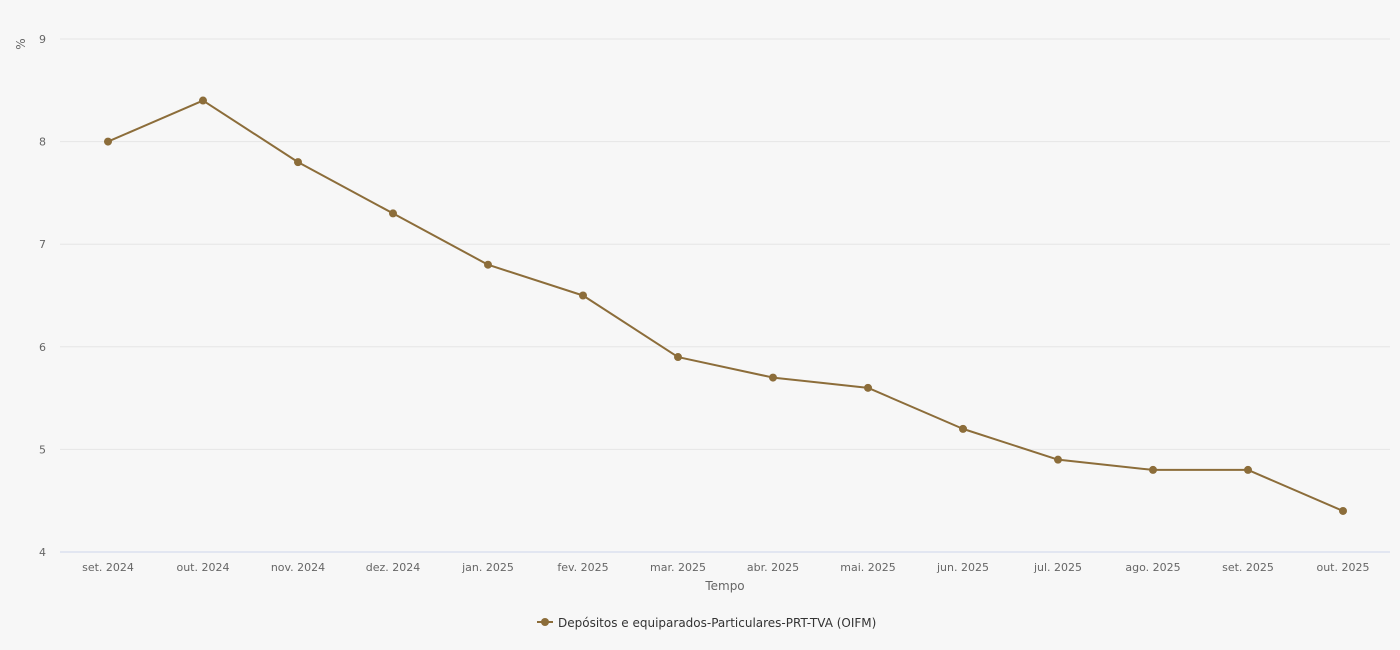  What do you see at coordinates (21, 43) in the screenshot?
I see `y-axis-title: %` at bounding box center [21, 43].